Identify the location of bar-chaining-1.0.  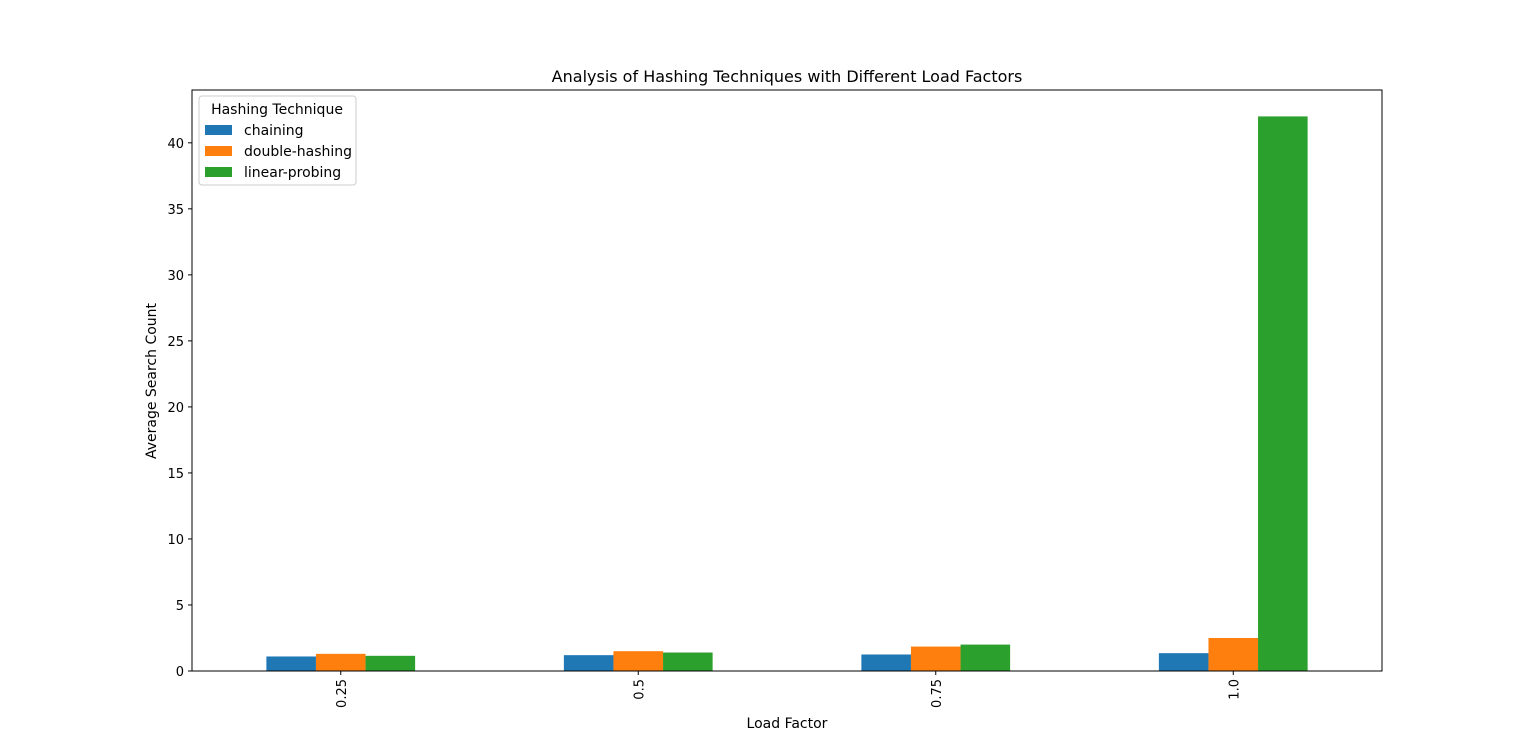
(1183, 662).